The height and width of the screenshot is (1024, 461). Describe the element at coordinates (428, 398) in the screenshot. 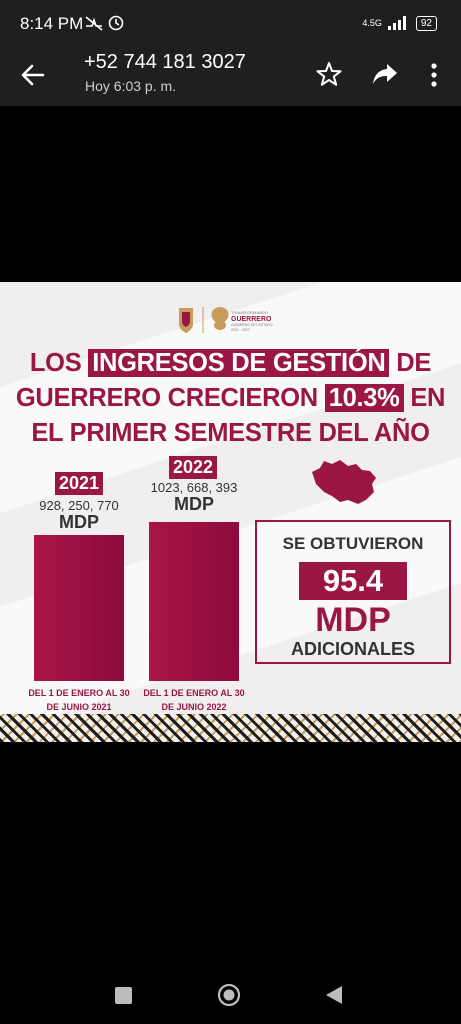

I see `headline-text: EN` at that location.